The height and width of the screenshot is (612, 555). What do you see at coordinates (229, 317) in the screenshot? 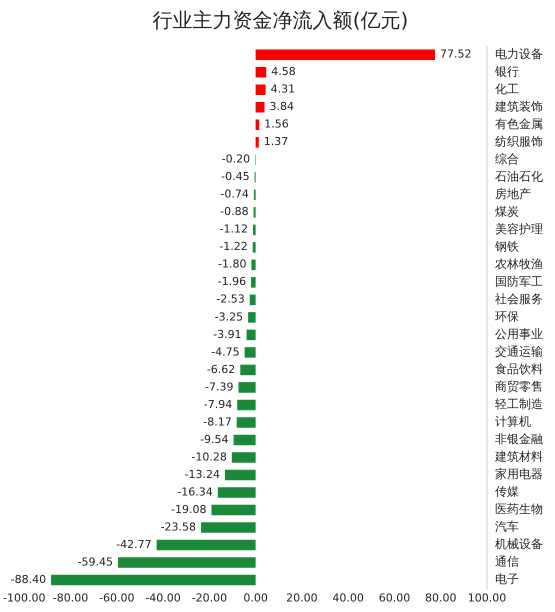
I see `data-label: -3.25` at bounding box center [229, 317].